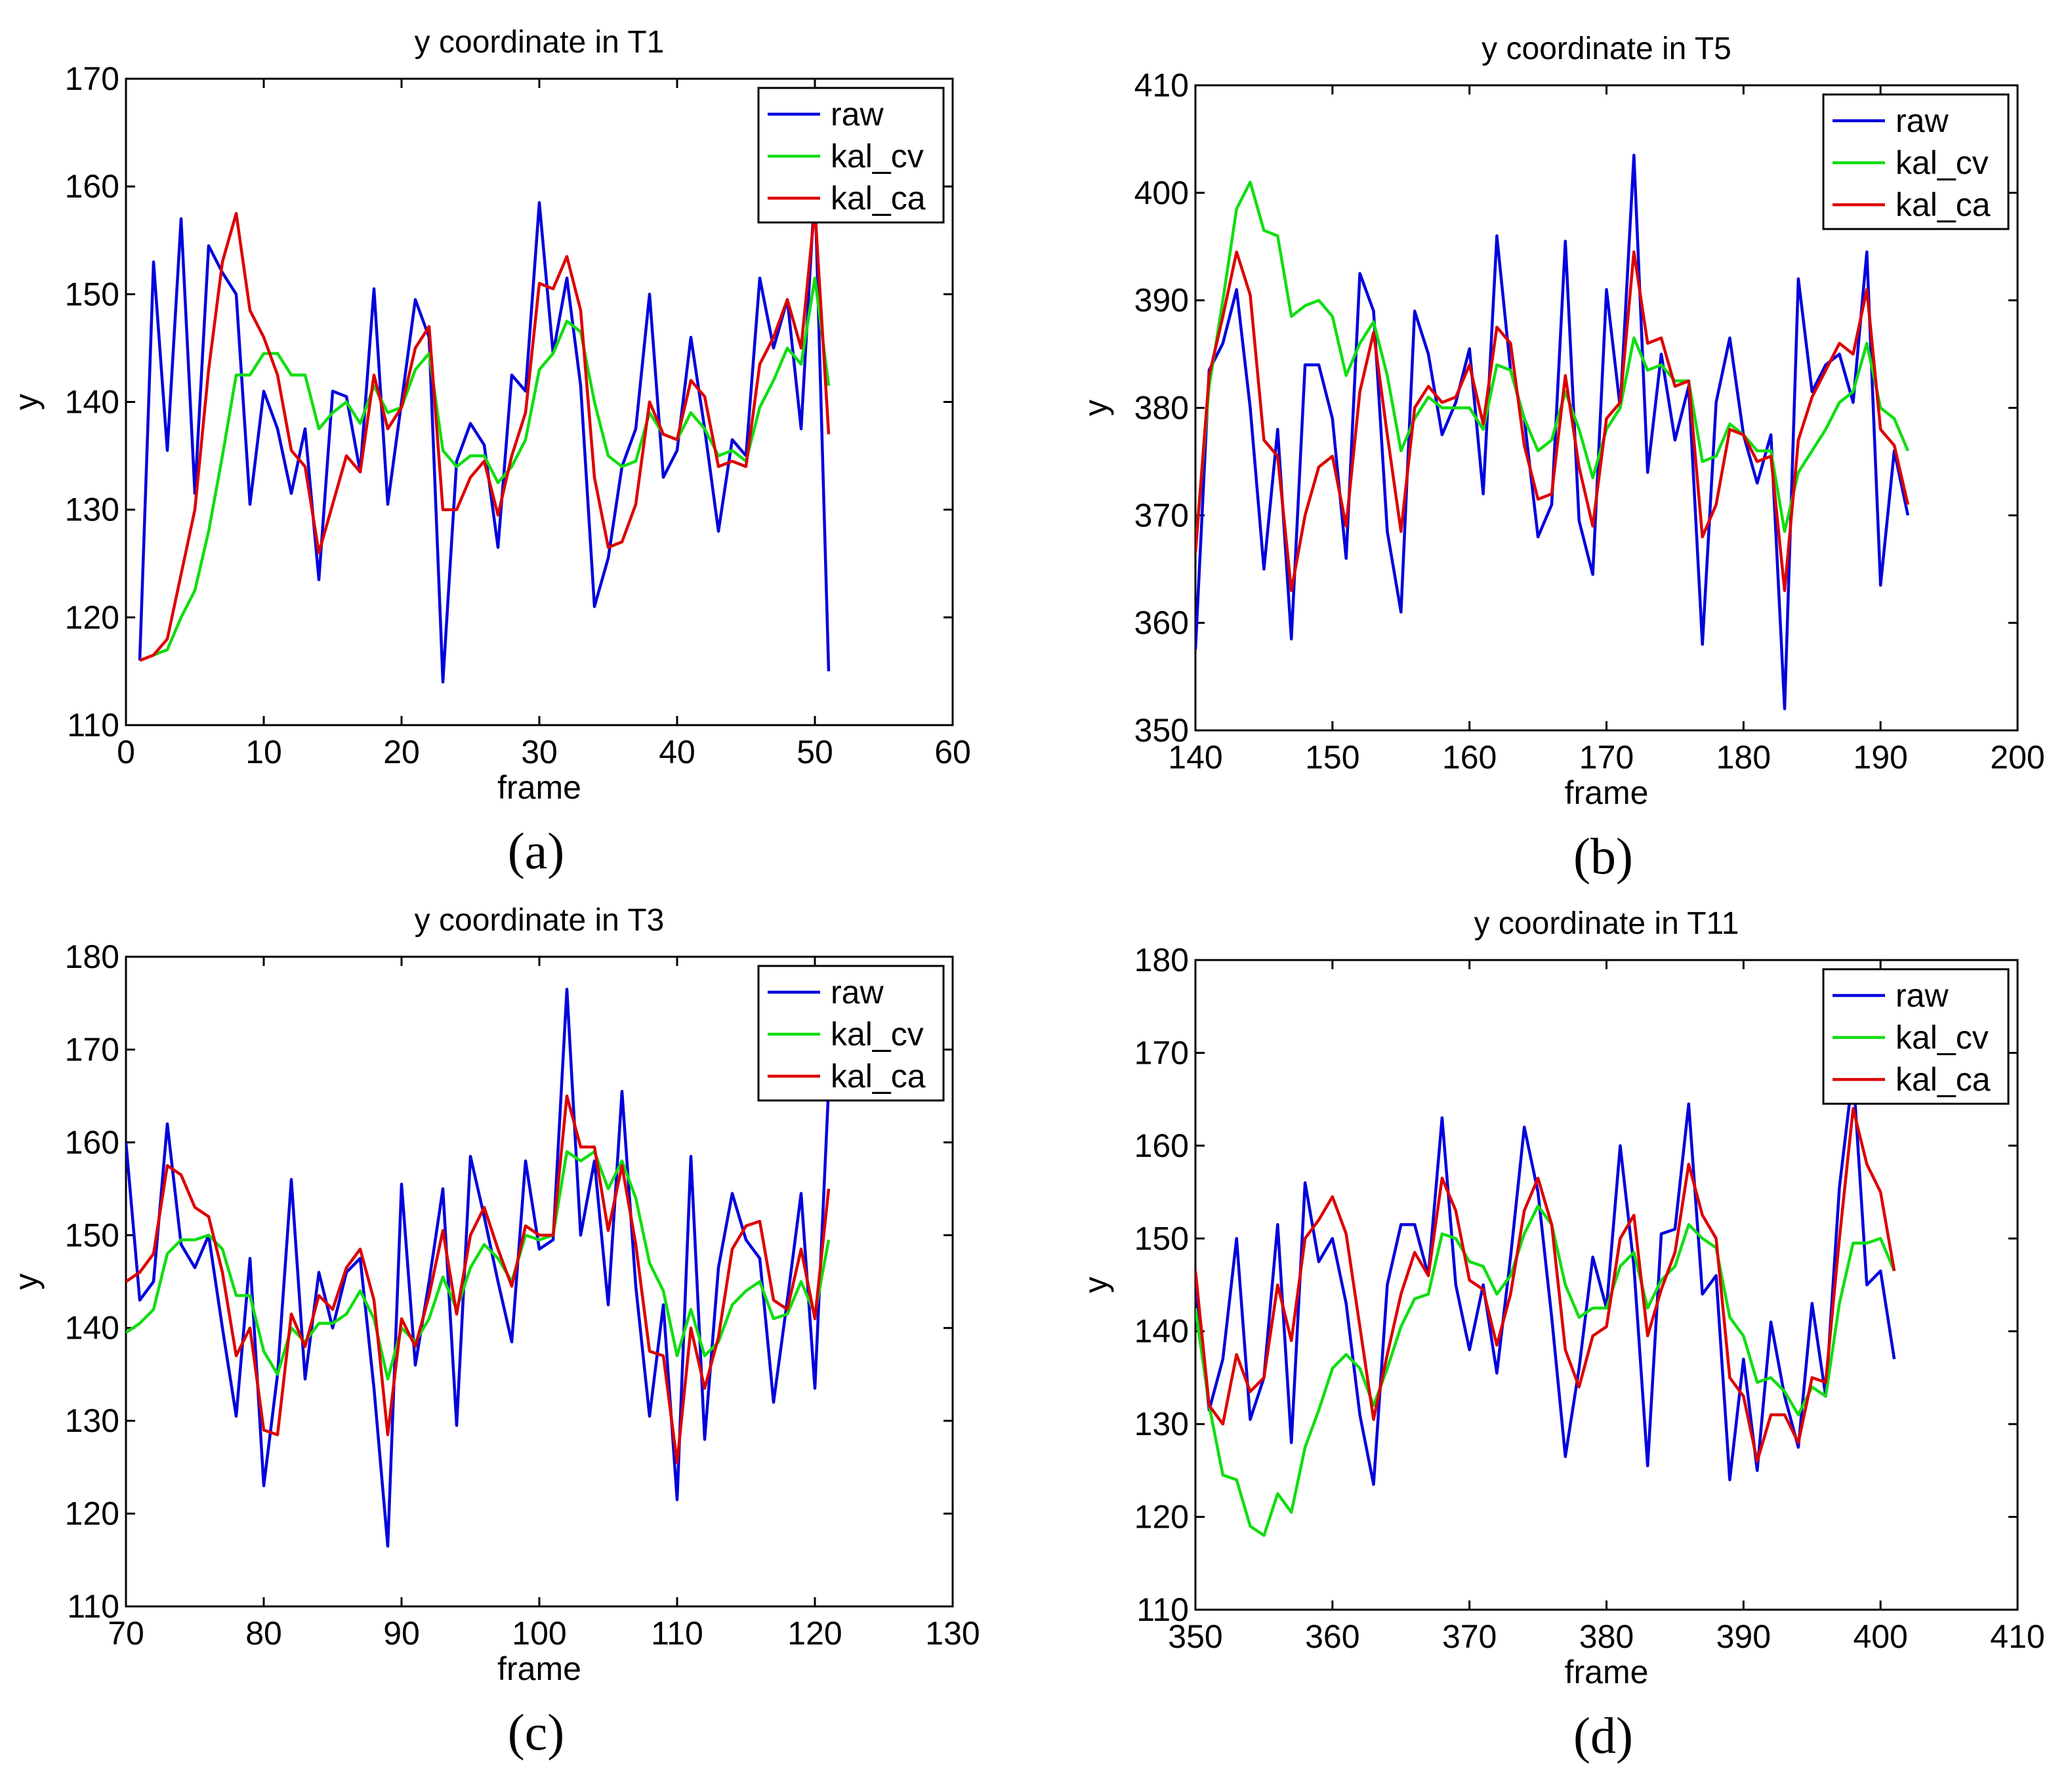  Describe the element at coordinates (539, 752) in the screenshot. I see `x-tick-label: 30` at that location.